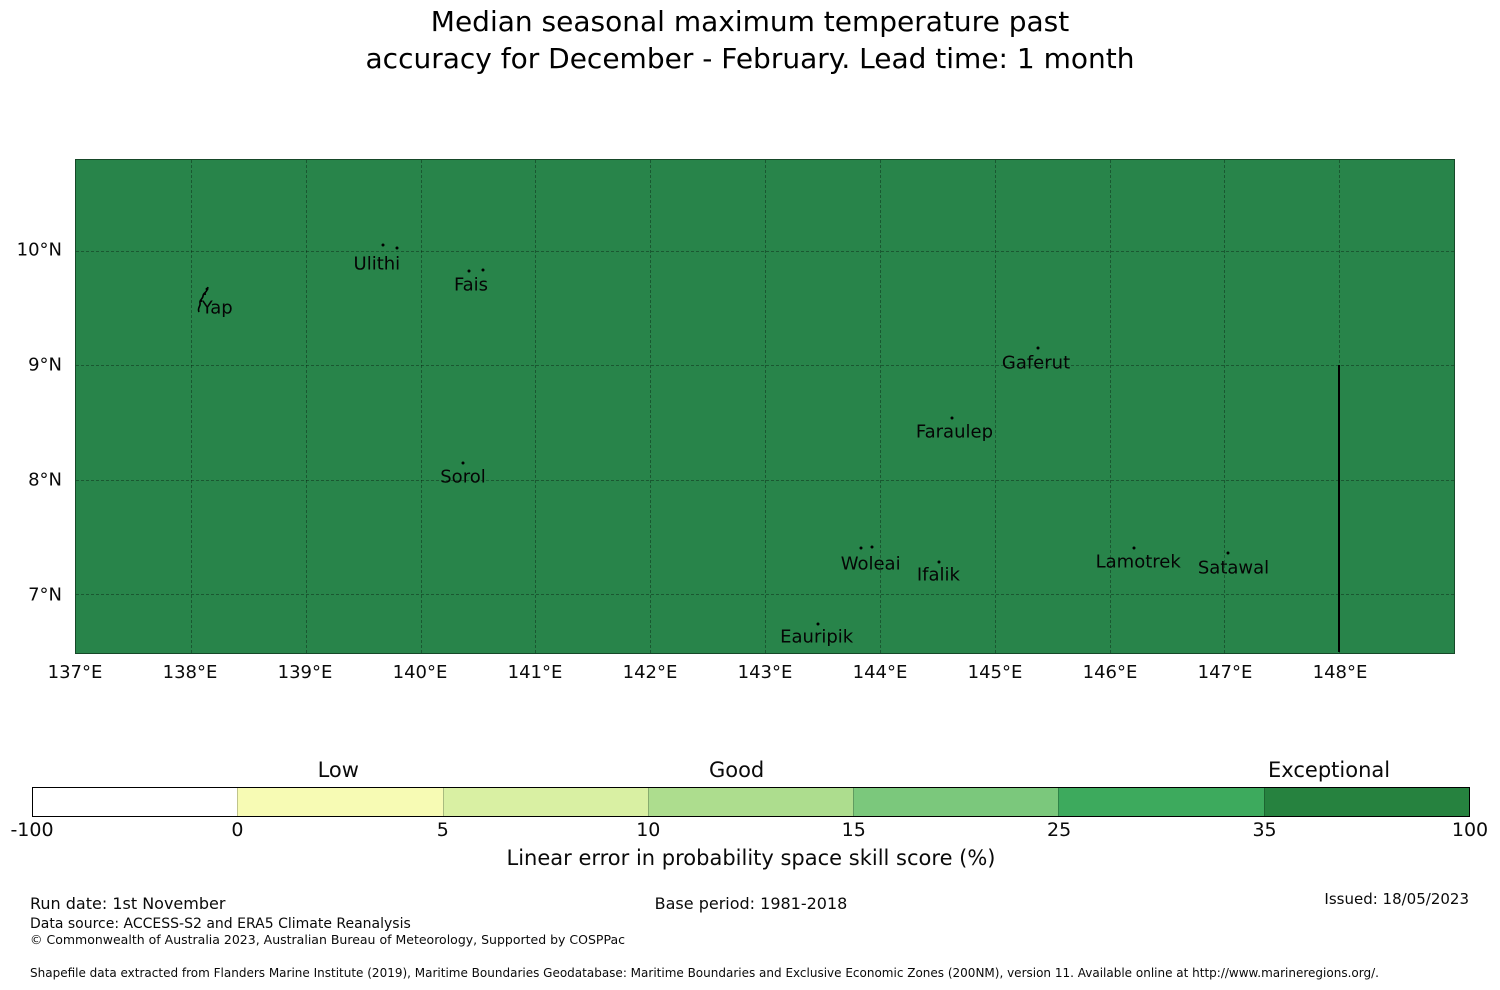 This screenshot has height=990, width=1500. What do you see at coordinates (954, 432) in the screenshot?
I see `island-label: Faraulep` at bounding box center [954, 432].